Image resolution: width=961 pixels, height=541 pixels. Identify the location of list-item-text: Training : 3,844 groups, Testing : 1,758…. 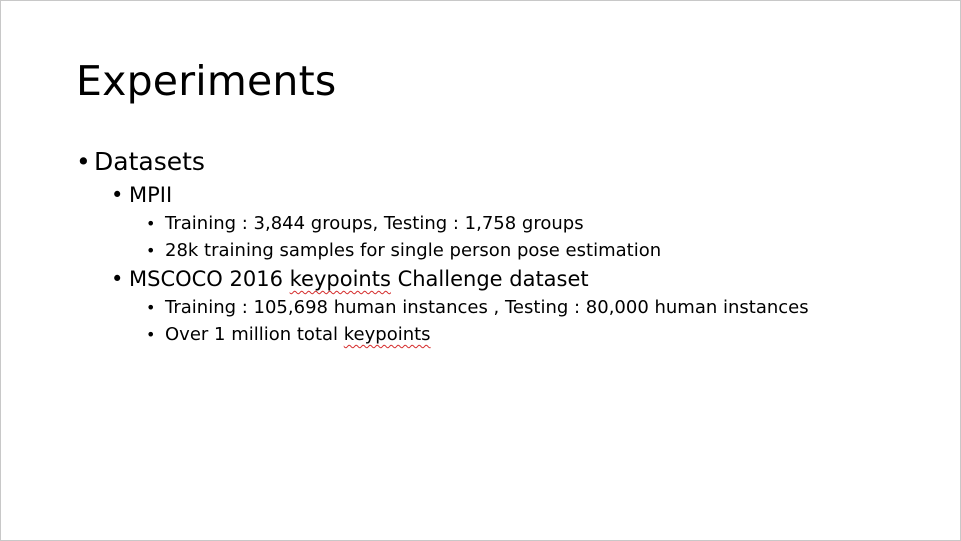
(374, 223).